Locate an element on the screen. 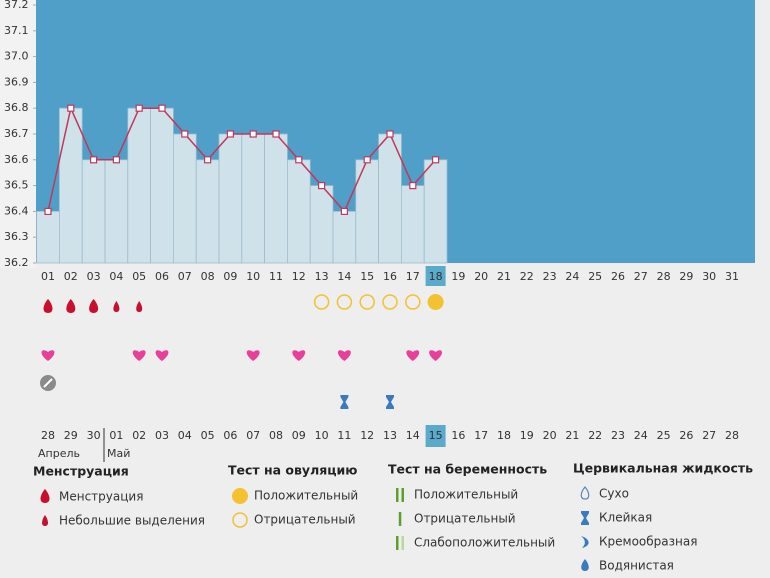 The height and width of the screenshot is (578, 770). x-tick-label: 05 is located at coordinates (139, 276).